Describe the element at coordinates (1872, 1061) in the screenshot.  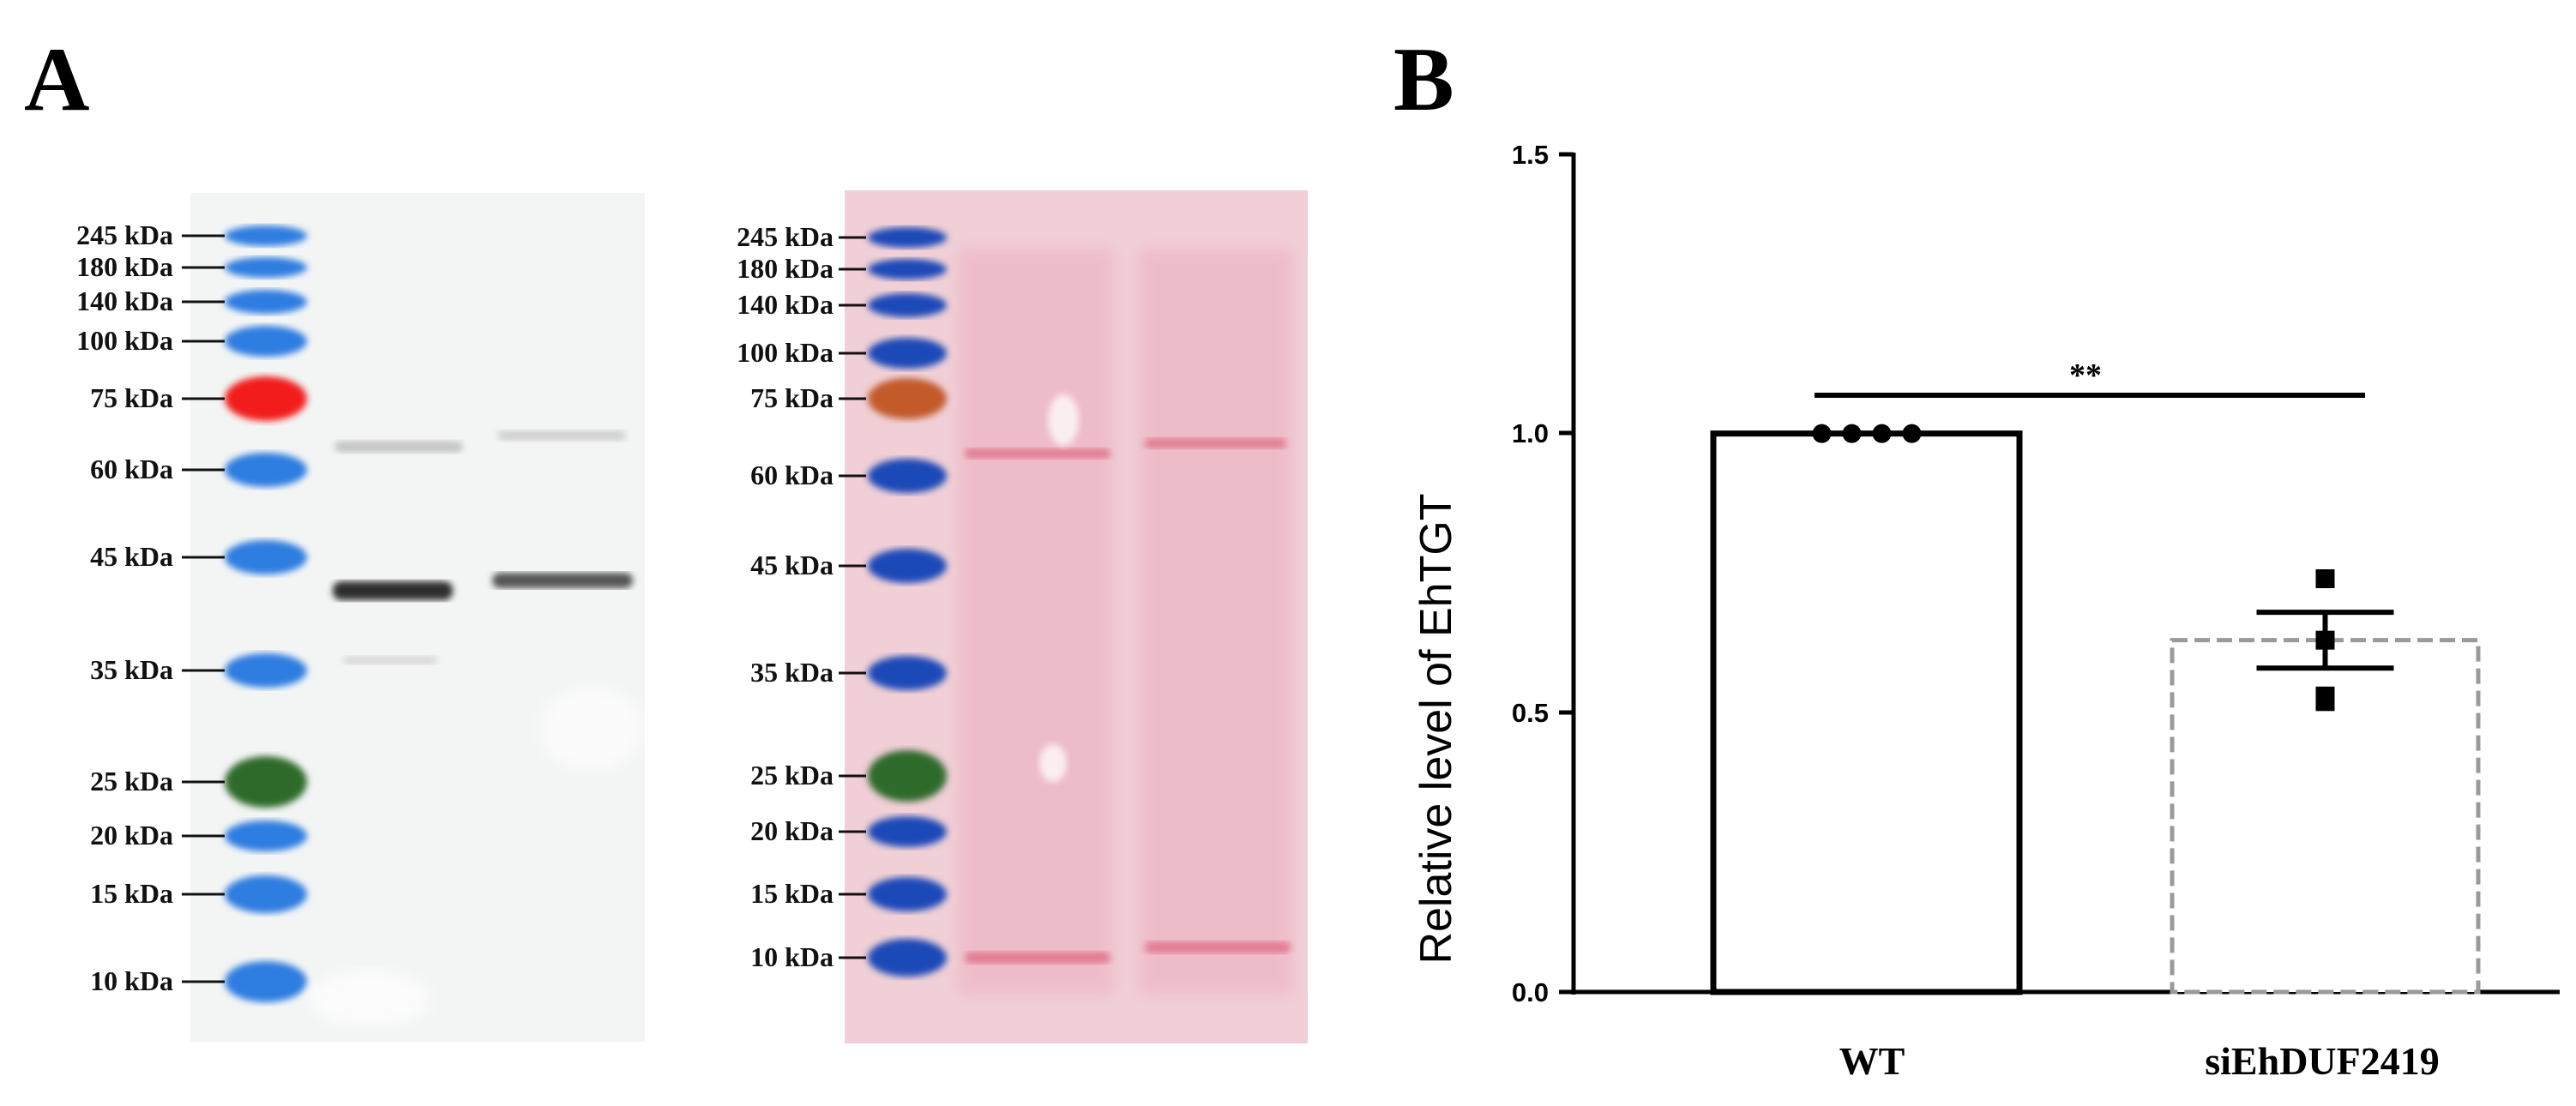
I see `x-tick-label-wt: WT` at that location.